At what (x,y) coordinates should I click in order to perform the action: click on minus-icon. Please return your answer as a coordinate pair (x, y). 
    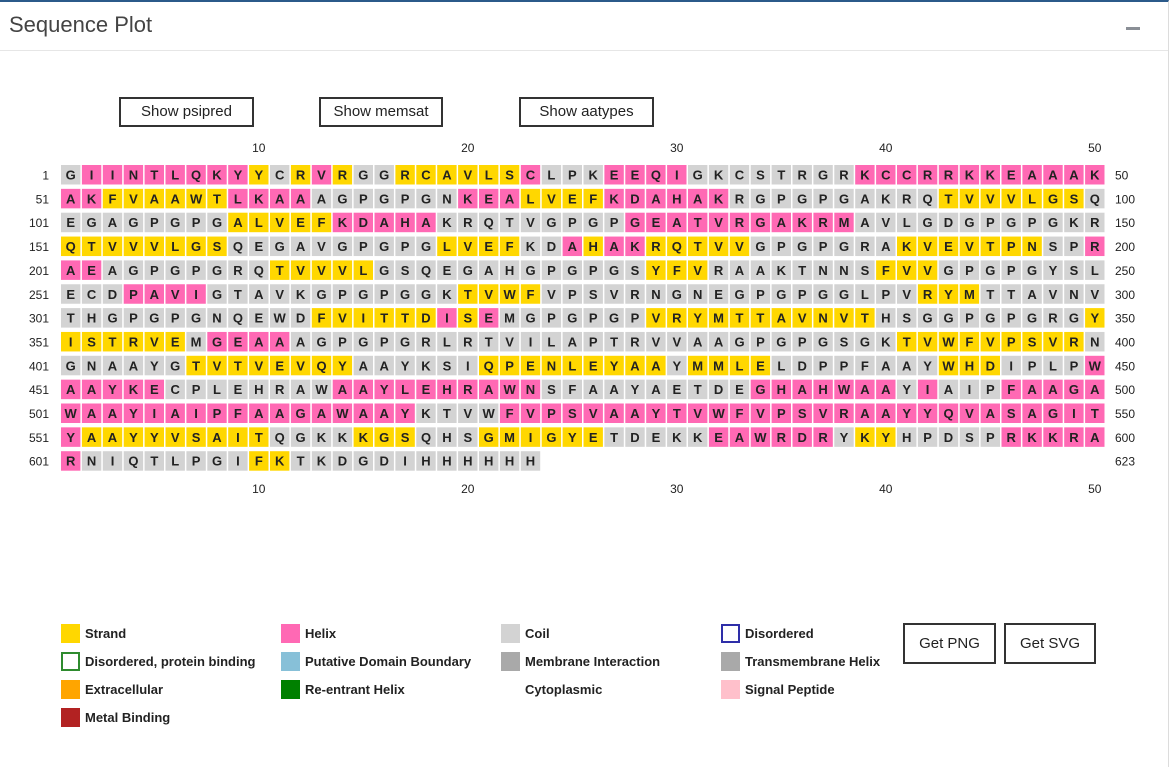
    Looking at the image, I should click on (1133, 25).